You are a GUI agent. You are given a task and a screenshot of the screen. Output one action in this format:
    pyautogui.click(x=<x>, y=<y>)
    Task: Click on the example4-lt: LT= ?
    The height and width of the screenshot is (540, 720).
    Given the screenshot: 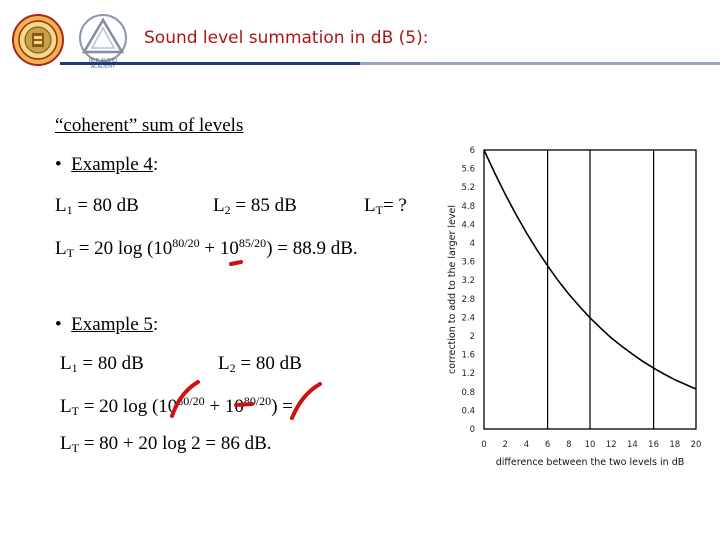 What is the action you would take?
    pyautogui.click(x=385, y=206)
    